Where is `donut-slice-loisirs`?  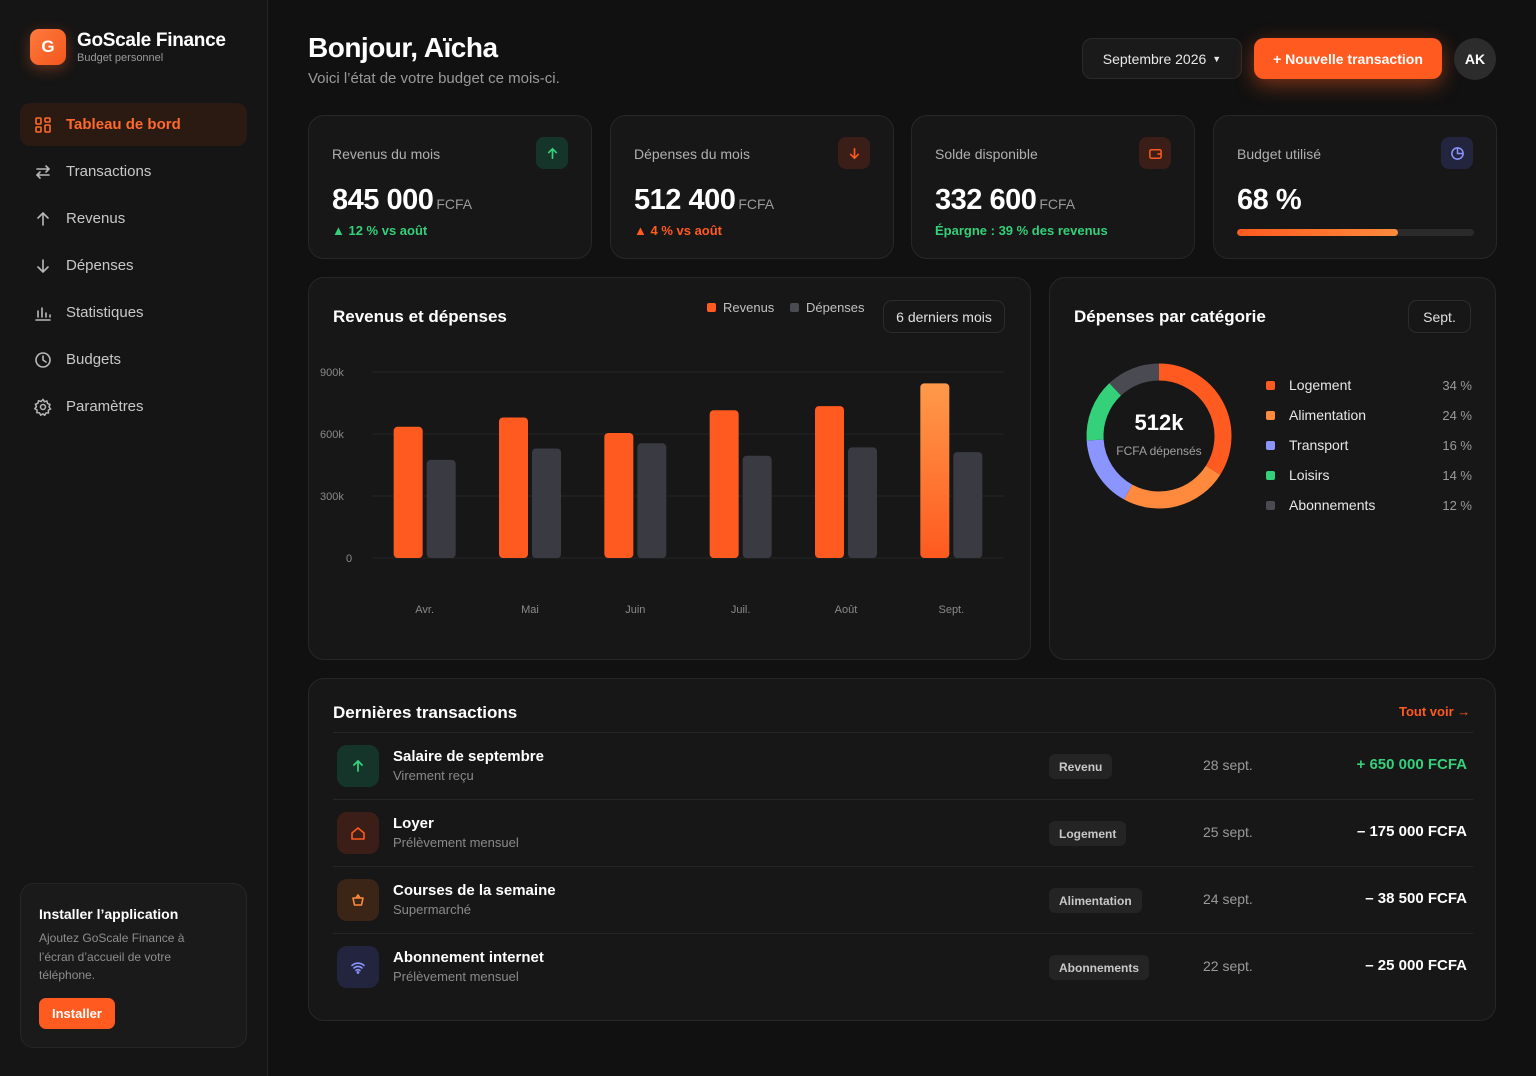 donut-slice-loisirs is located at coordinates (1104, 412).